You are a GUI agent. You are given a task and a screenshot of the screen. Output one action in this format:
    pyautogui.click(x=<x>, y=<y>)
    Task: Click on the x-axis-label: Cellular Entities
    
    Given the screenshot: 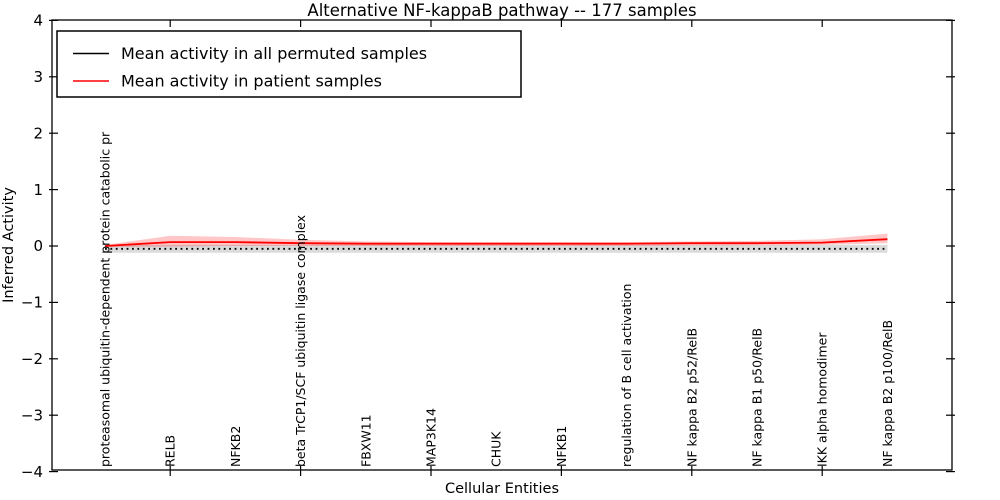 What is the action you would take?
    pyautogui.click(x=502, y=489)
    